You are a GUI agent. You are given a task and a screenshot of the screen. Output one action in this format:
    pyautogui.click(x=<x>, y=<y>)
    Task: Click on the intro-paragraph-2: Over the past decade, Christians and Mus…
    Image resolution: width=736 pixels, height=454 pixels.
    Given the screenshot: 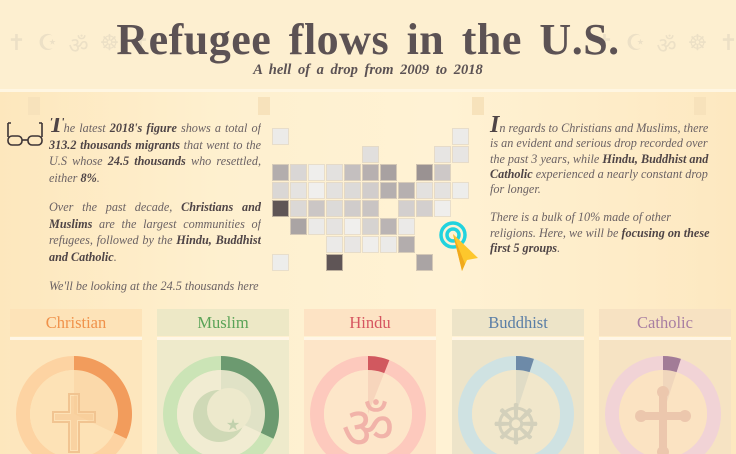 What is the action you would take?
    pyautogui.click(x=155, y=232)
    